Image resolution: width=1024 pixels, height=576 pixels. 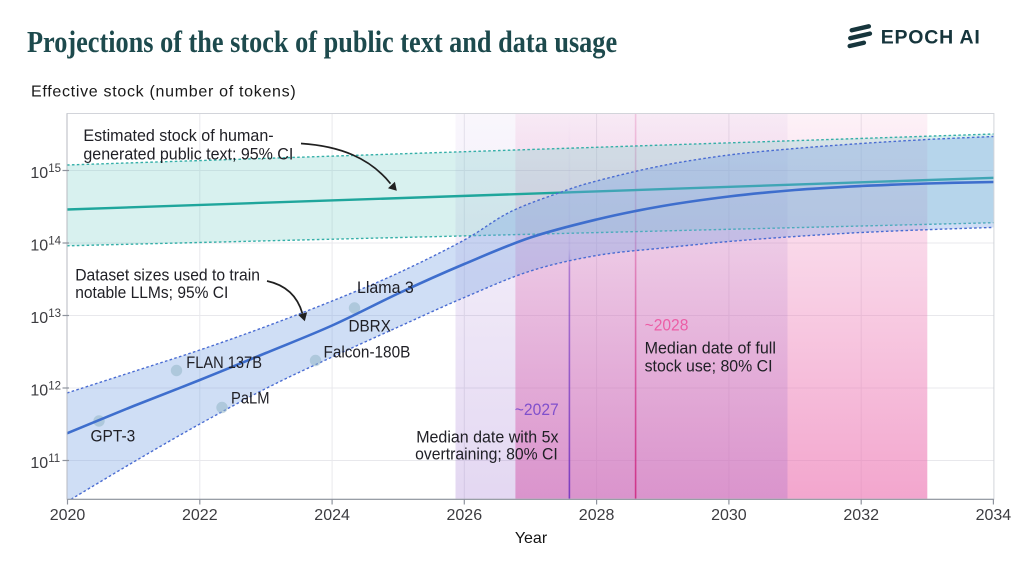 I want to click on svg-text: GPT-3, so click(x=113, y=436).